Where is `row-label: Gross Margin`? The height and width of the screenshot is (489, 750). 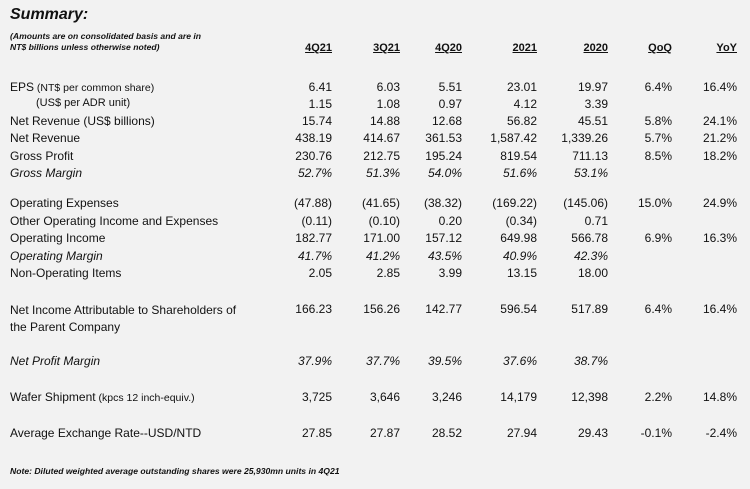 row-label: Gross Margin is located at coordinates (46, 173).